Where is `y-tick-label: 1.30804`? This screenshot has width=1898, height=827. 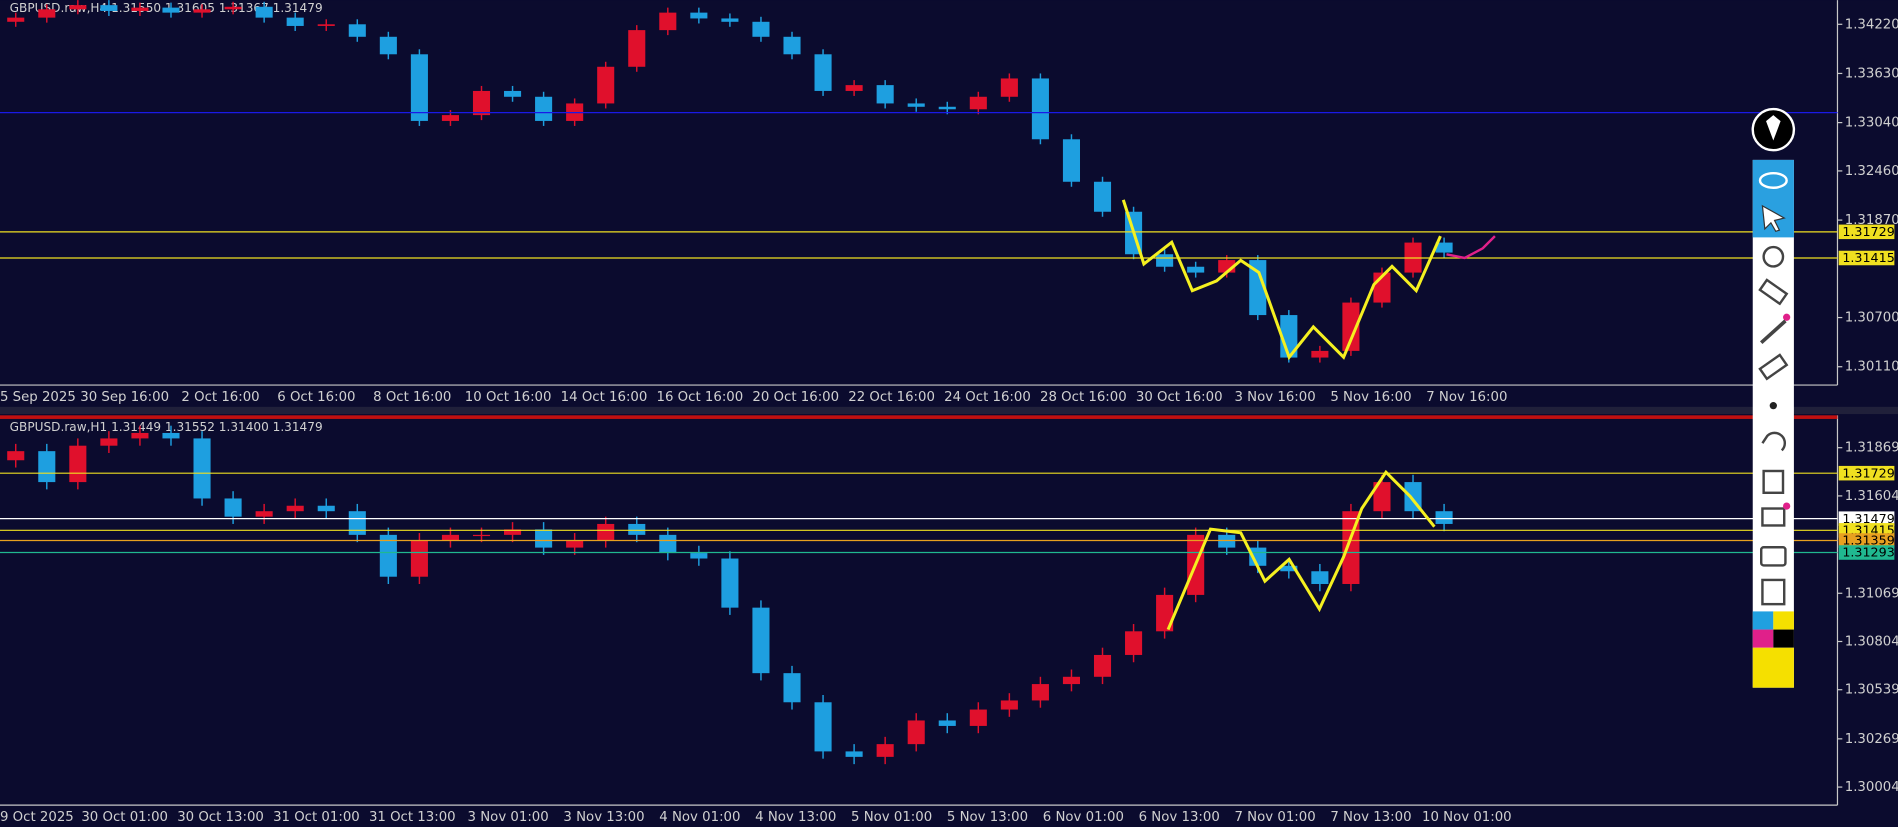 y-tick-label: 1.30804 is located at coordinates (1871, 641).